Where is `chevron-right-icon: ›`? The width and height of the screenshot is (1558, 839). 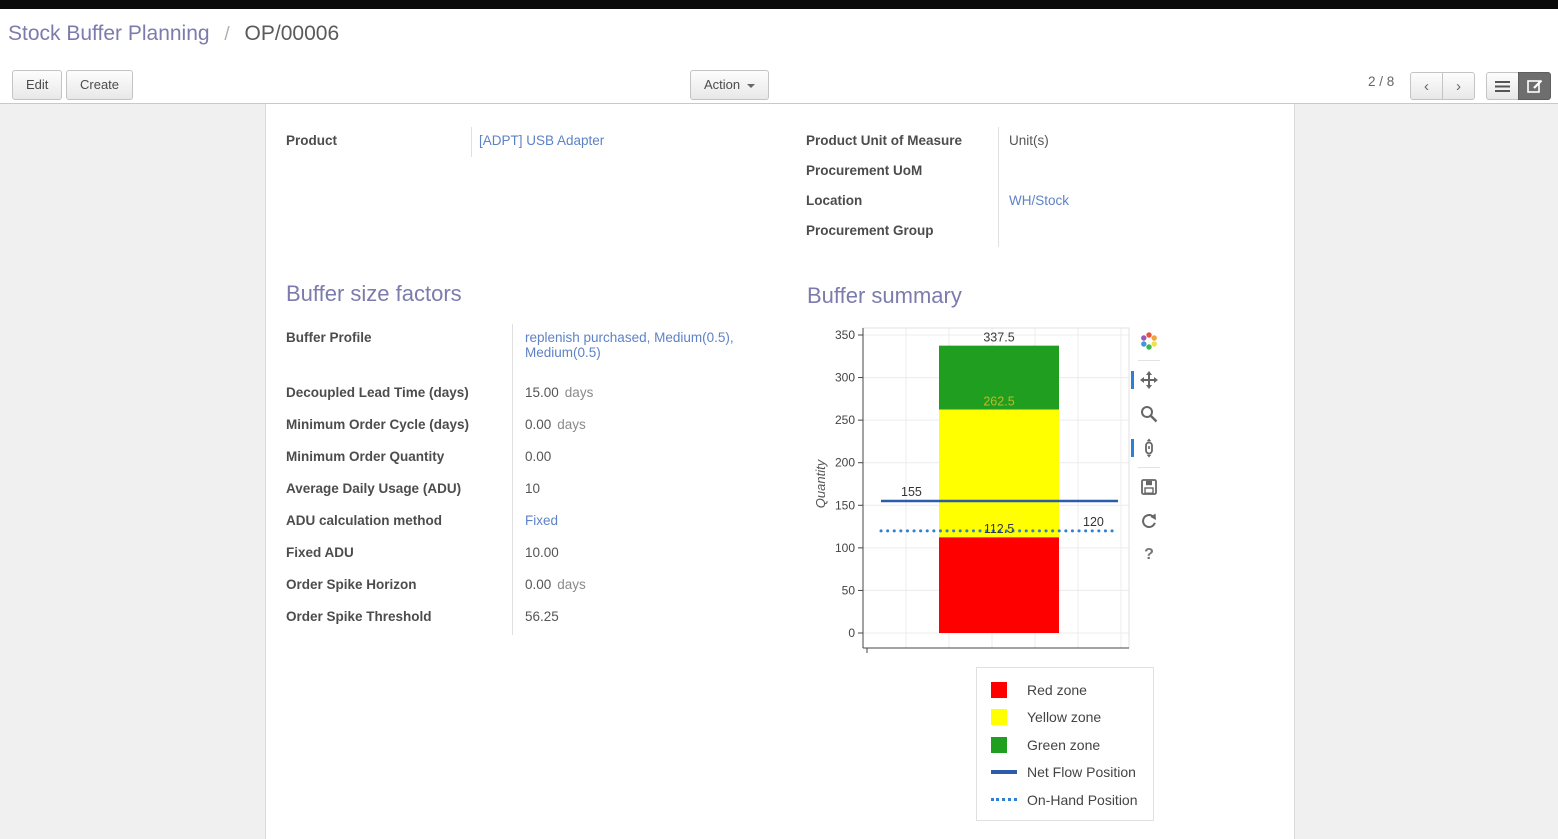
chevron-right-icon: › is located at coordinates (1458, 86).